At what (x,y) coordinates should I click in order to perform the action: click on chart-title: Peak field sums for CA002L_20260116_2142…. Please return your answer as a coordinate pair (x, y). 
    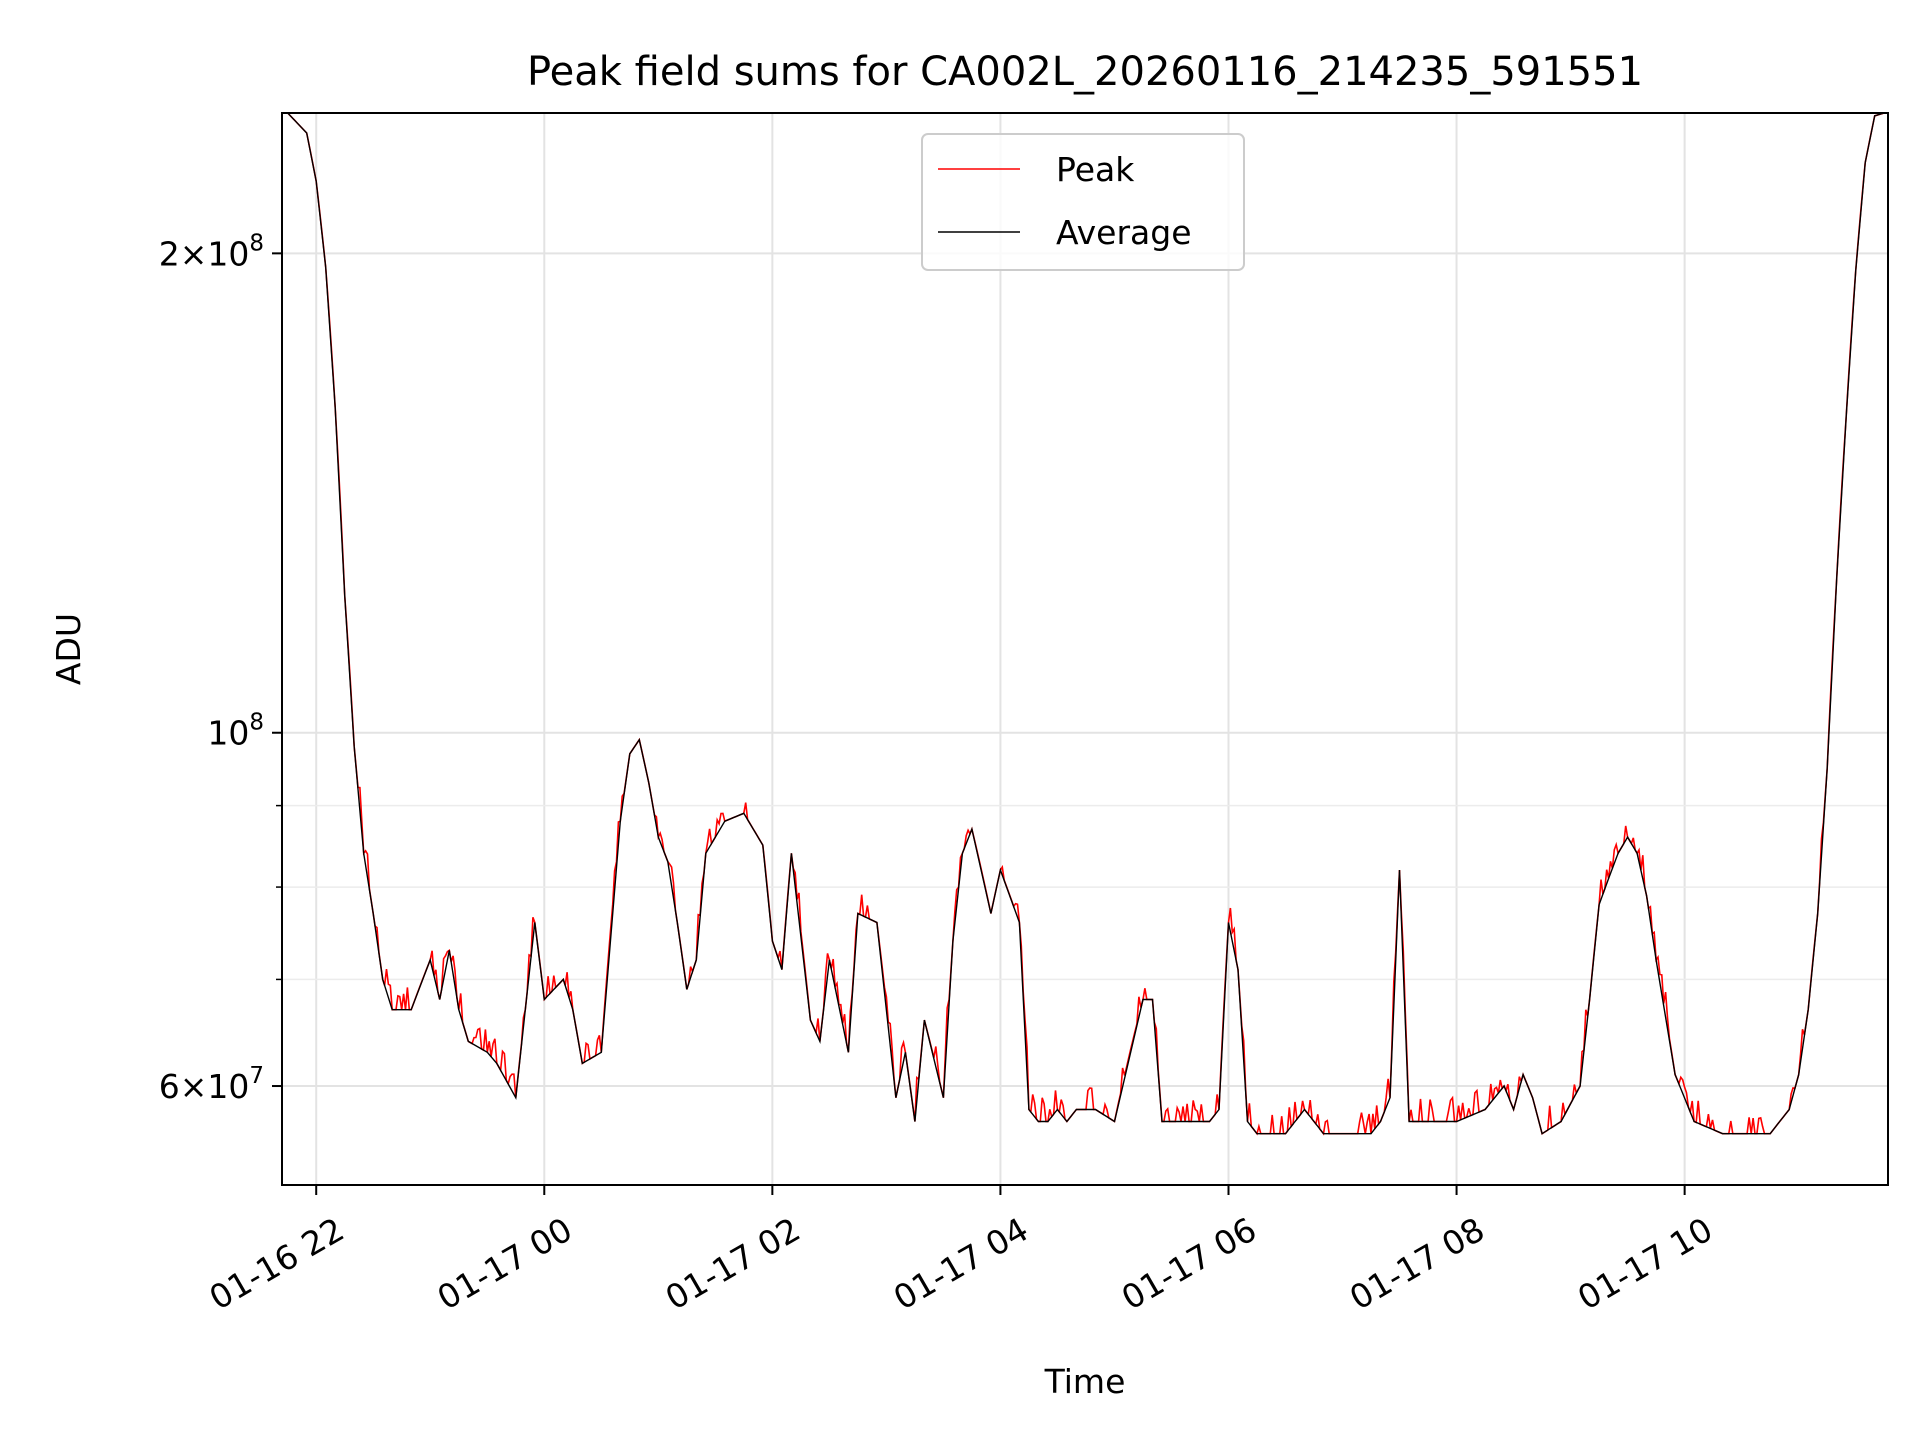
    Looking at the image, I should click on (1085, 72).